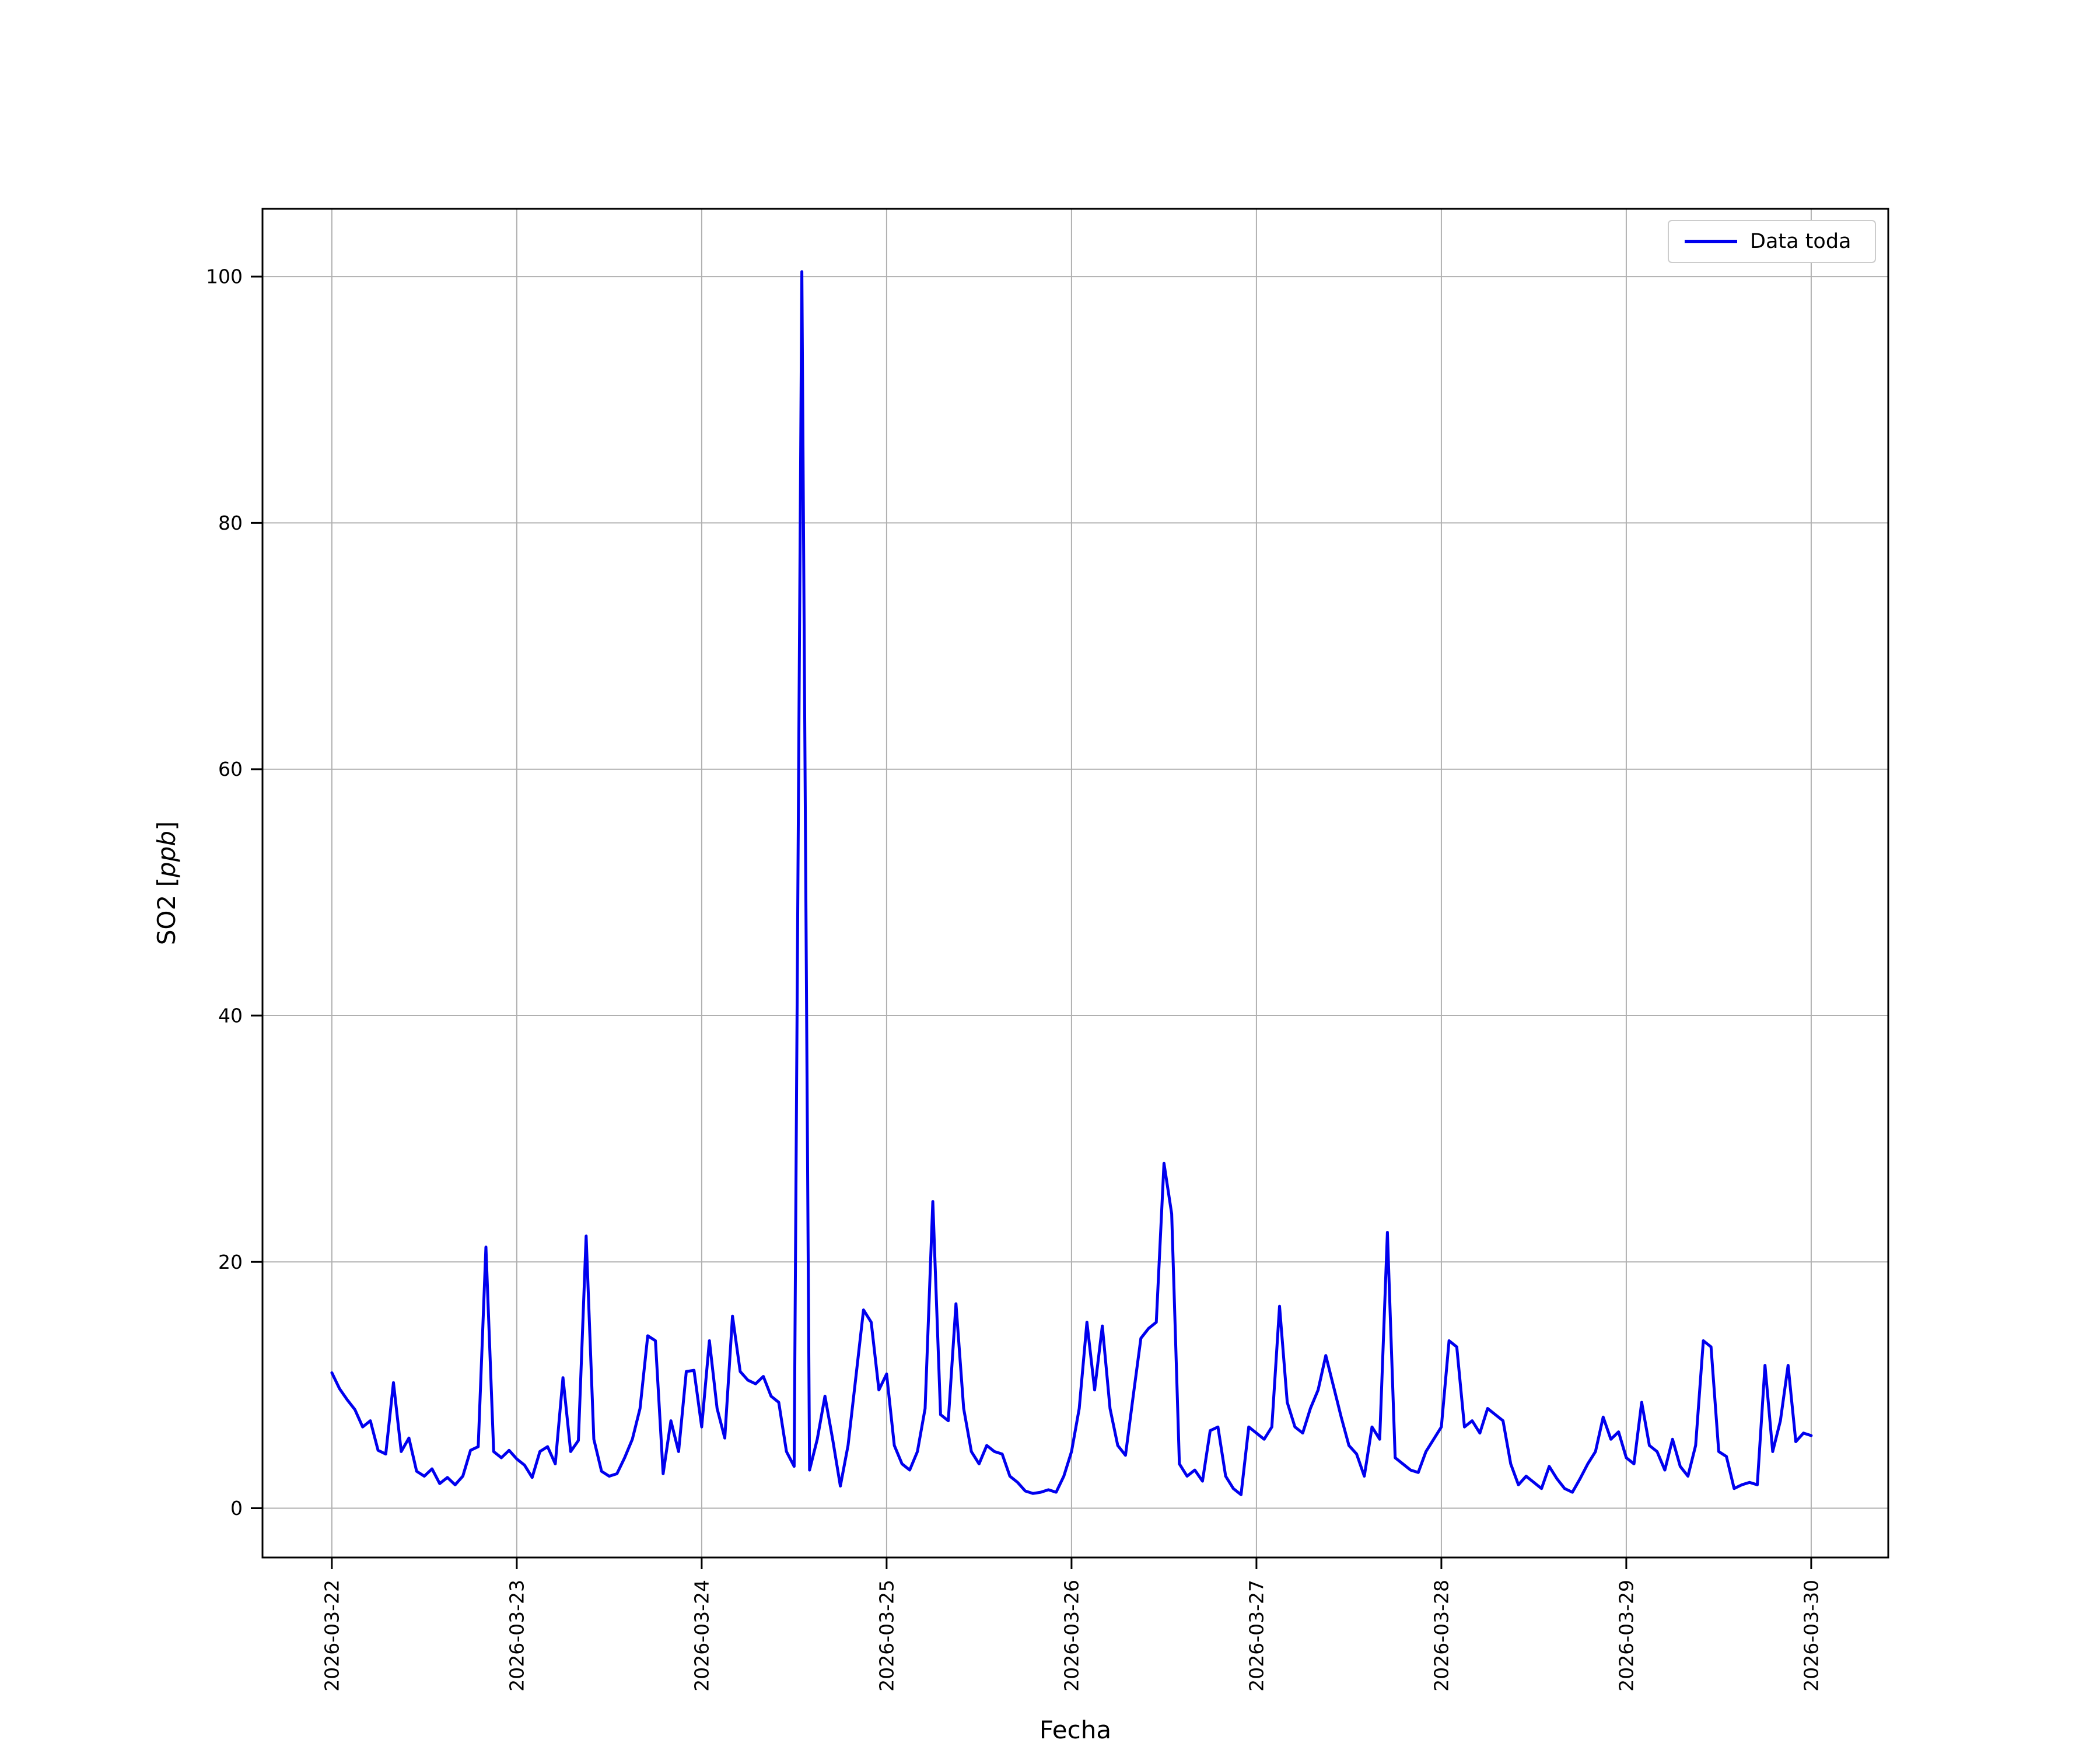  What do you see at coordinates (331, 1636) in the screenshot?
I see `x-tick-label: 2026-03-22` at bounding box center [331, 1636].